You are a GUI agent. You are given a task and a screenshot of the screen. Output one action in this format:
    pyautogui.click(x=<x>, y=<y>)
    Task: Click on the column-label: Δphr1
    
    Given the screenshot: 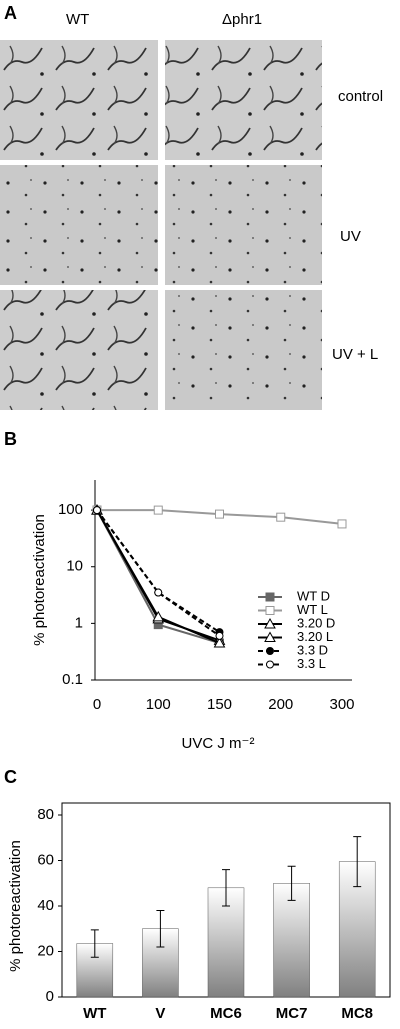 What is the action you would take?
    pyautogui.click(x=242, y=19)
    